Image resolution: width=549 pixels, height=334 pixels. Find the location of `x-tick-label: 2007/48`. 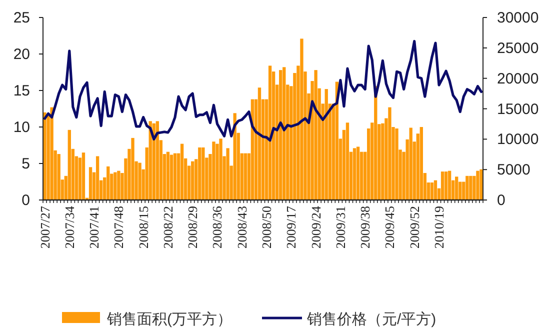

x-tick-label: 2007/48 is located at coordinates (118, 227).